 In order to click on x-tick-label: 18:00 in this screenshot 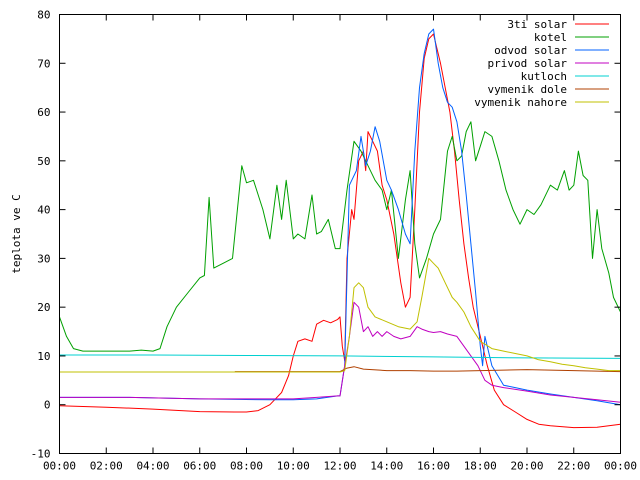, I will do `click(480, 466)`.